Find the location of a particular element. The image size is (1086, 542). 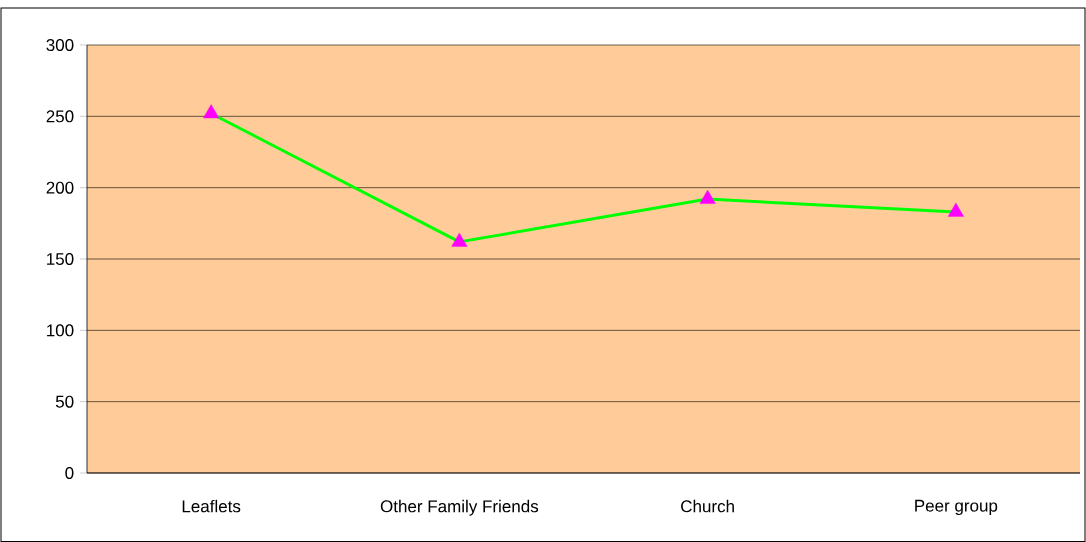

y-tick-label: 150 is located at coordinates (60, 259).